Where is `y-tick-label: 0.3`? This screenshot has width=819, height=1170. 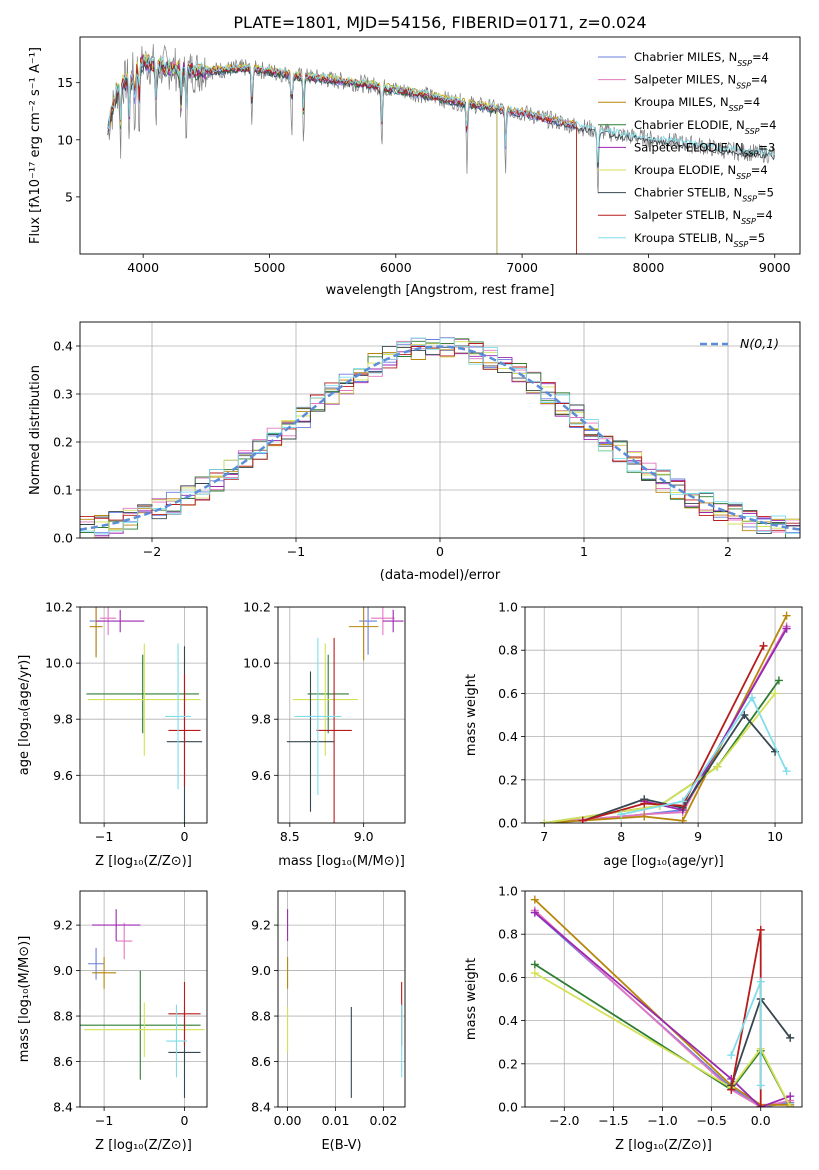 y-tick-label: 0.3 is located at coordinates (63, 394).